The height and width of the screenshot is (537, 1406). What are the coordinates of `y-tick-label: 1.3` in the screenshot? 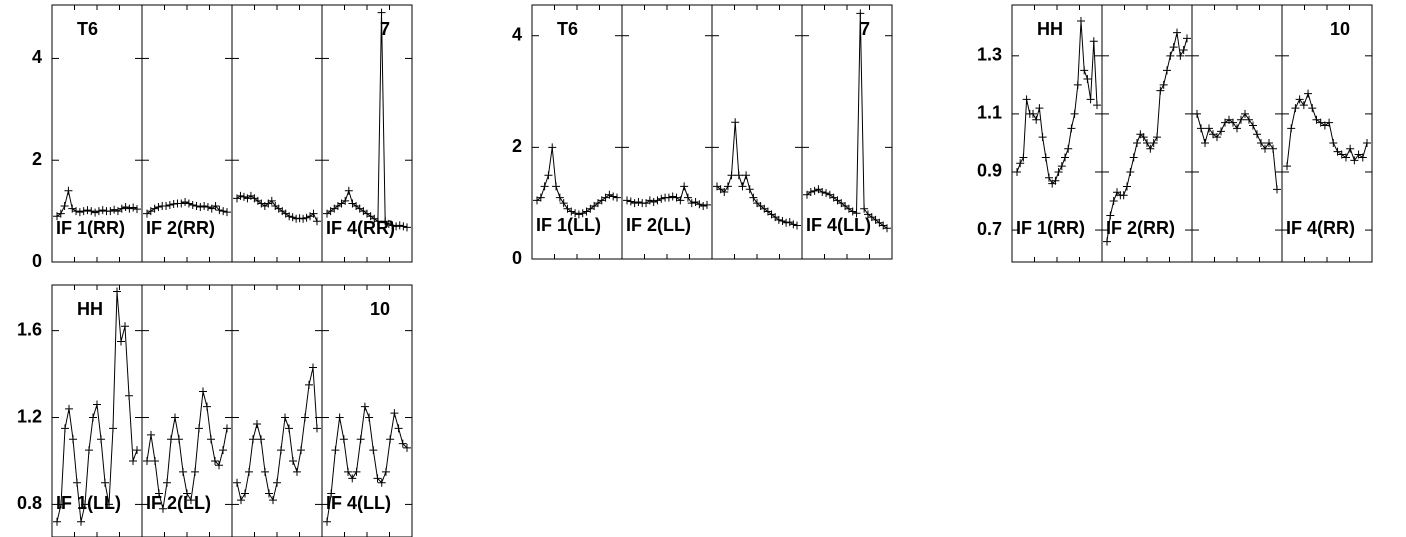 It's located at (989, 55).